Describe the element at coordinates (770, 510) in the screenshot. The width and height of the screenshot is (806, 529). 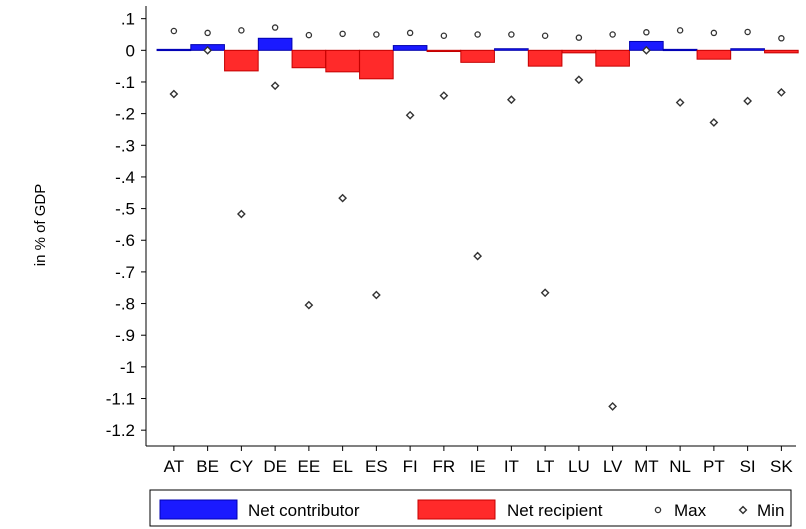
I see `legend-label-min: Min` at that location.